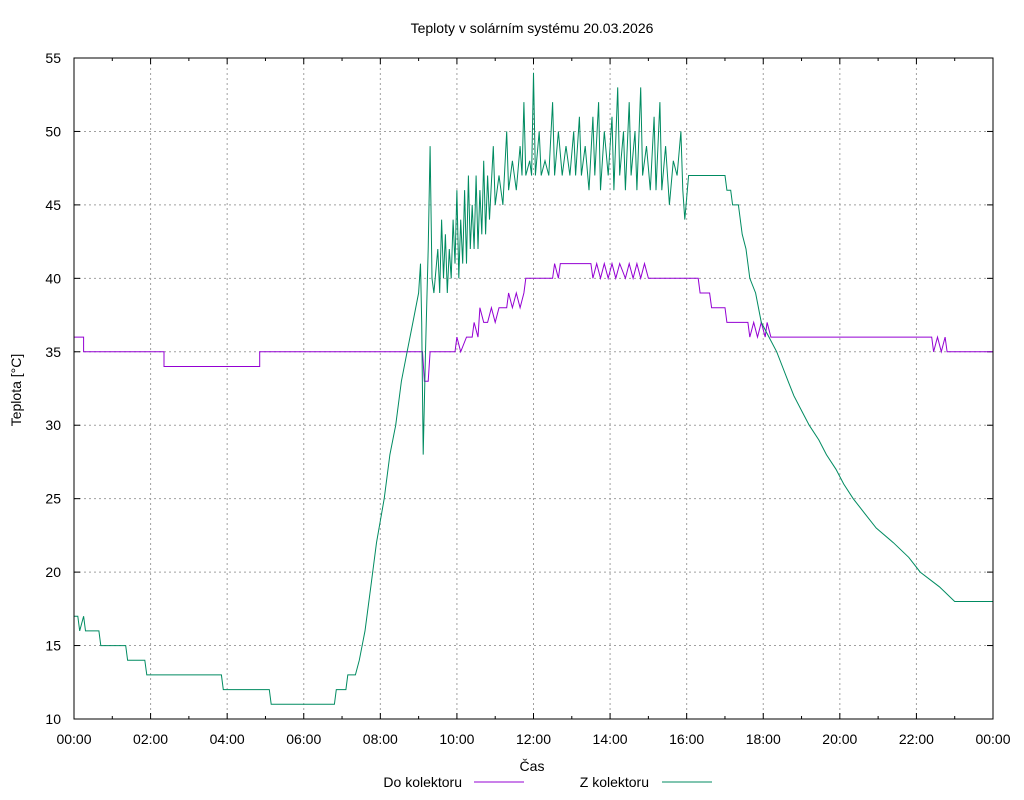 This screenshot has width=1024, height=800. Describe the element at coordinates (53, 131) in the screenshot. I see `y-tick-label: 50` at that location.